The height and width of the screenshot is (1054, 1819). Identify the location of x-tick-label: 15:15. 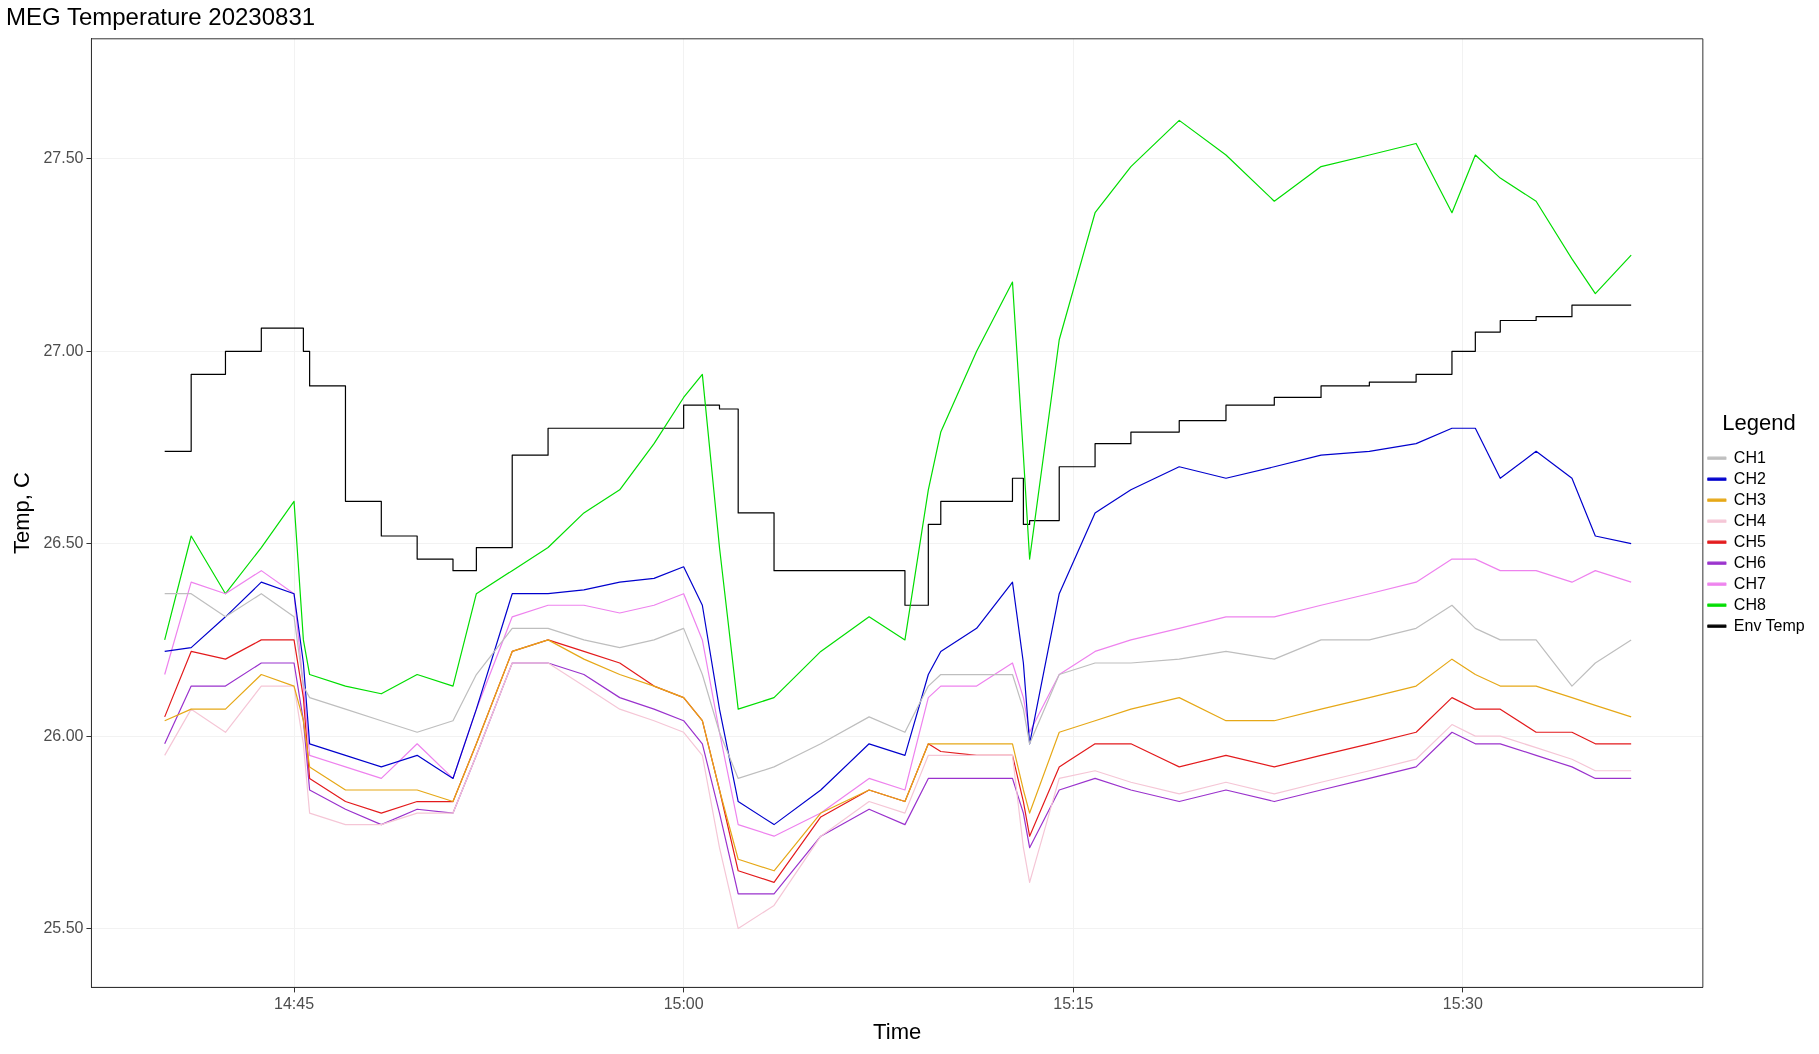
(1073, 1004).